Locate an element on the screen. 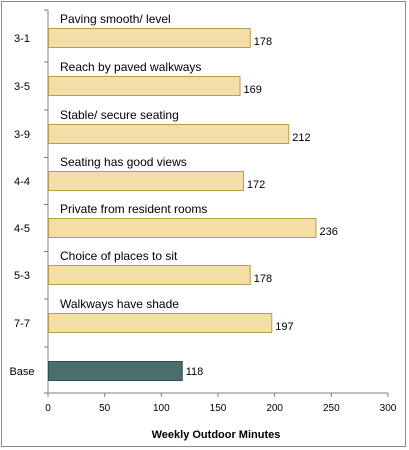  data-label: 118 is located at coordinates (195, 372).